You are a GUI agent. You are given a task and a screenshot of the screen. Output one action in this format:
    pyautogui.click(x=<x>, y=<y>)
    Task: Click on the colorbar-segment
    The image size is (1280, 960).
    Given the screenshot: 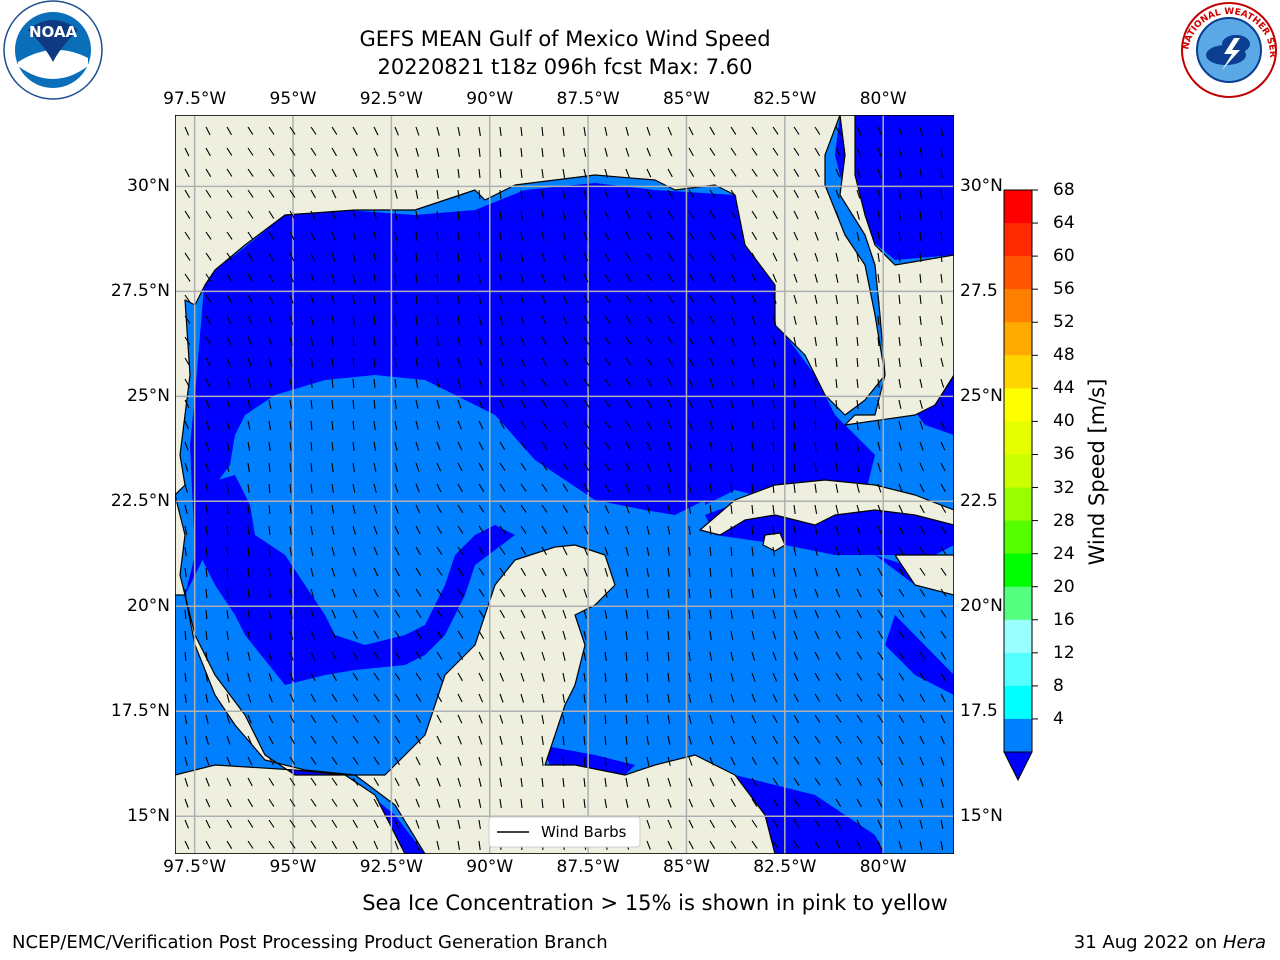 What is the action you would take?
    pyautogui.click(x=1018, y=735)
    